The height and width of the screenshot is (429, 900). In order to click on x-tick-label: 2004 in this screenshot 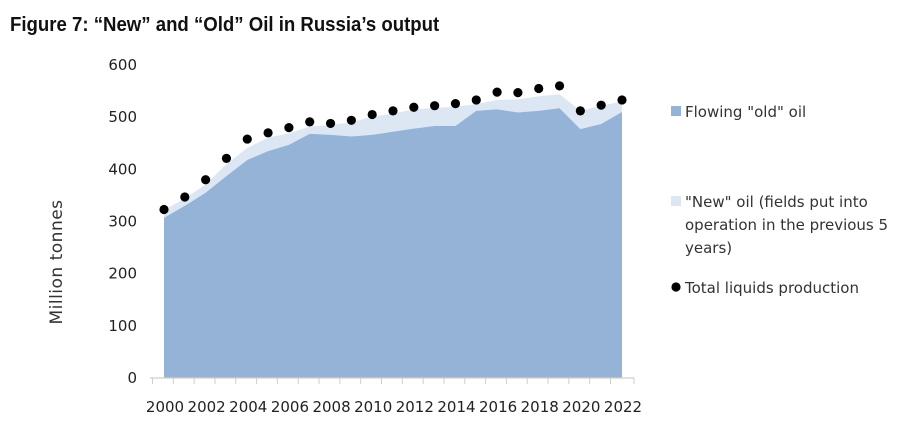, I will do `click(248, 407)`.